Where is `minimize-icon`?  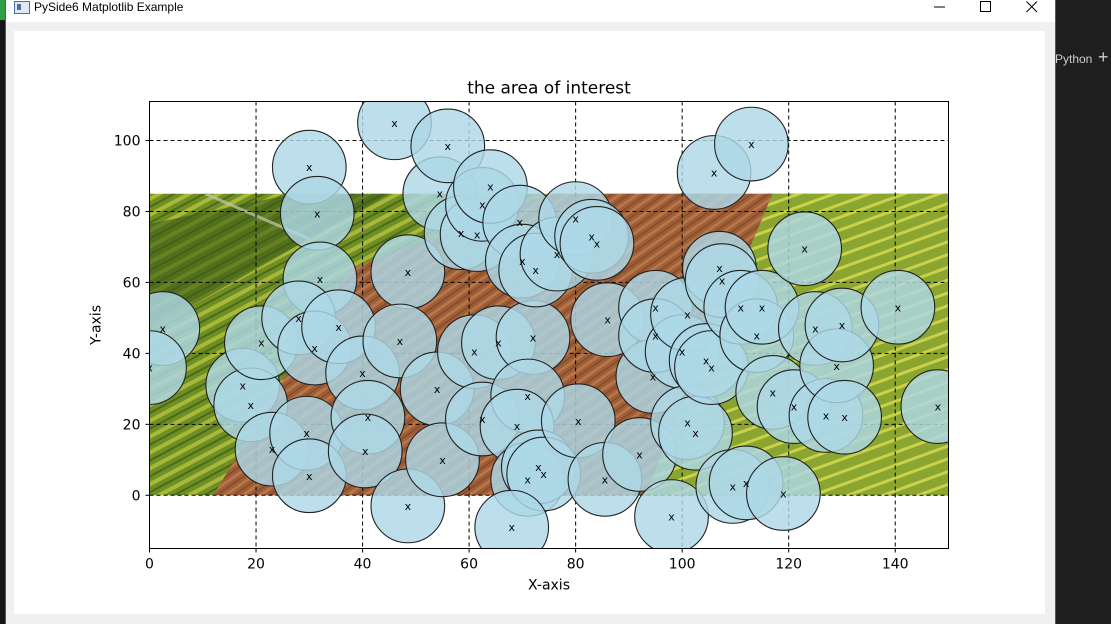 minimize-icon is located at coordinates (939, 7).